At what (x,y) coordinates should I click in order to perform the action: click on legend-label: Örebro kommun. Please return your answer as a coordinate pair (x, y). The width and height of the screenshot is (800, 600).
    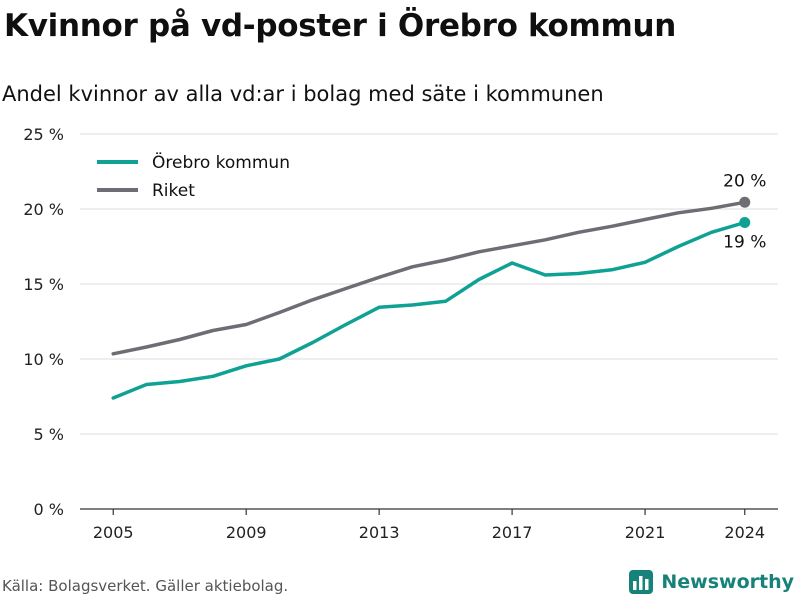
    Looking at the image, I should click on (221, 162).